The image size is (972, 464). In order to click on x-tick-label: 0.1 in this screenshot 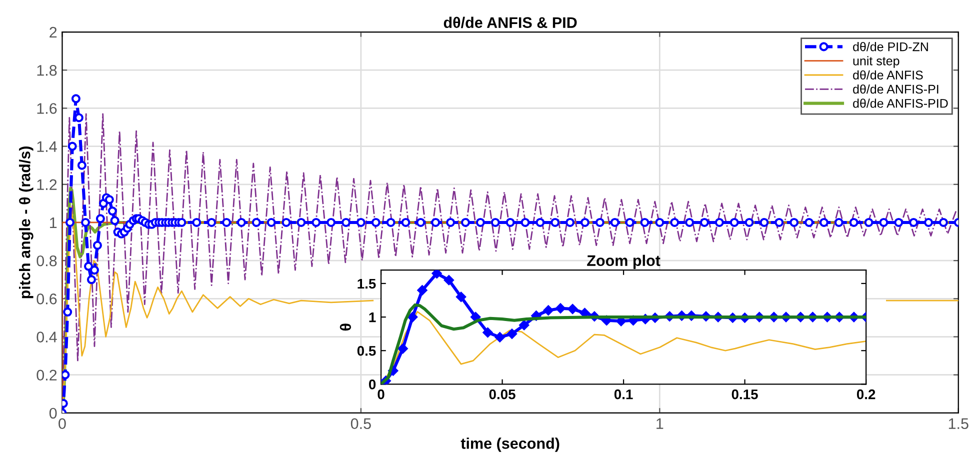, I will do `click(623, 394)`.